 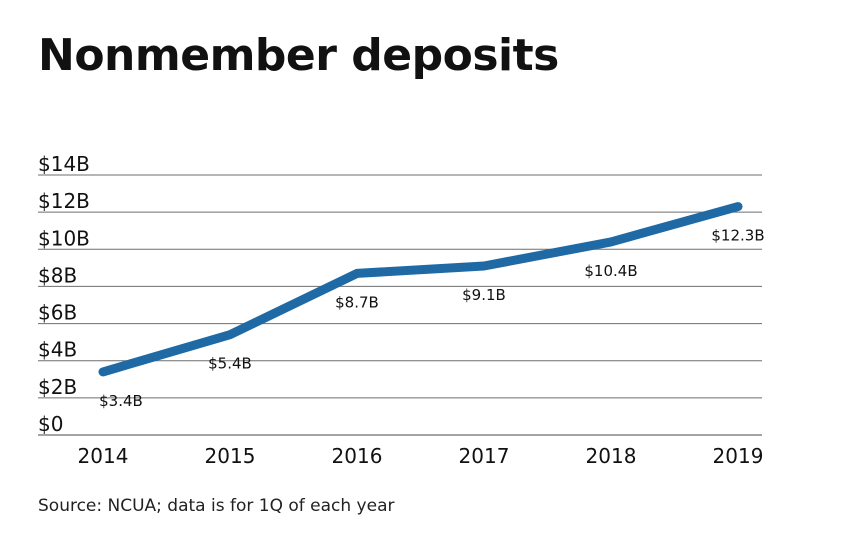 I want to click on y-tick-label: $10B, so click(x=64, y=238).